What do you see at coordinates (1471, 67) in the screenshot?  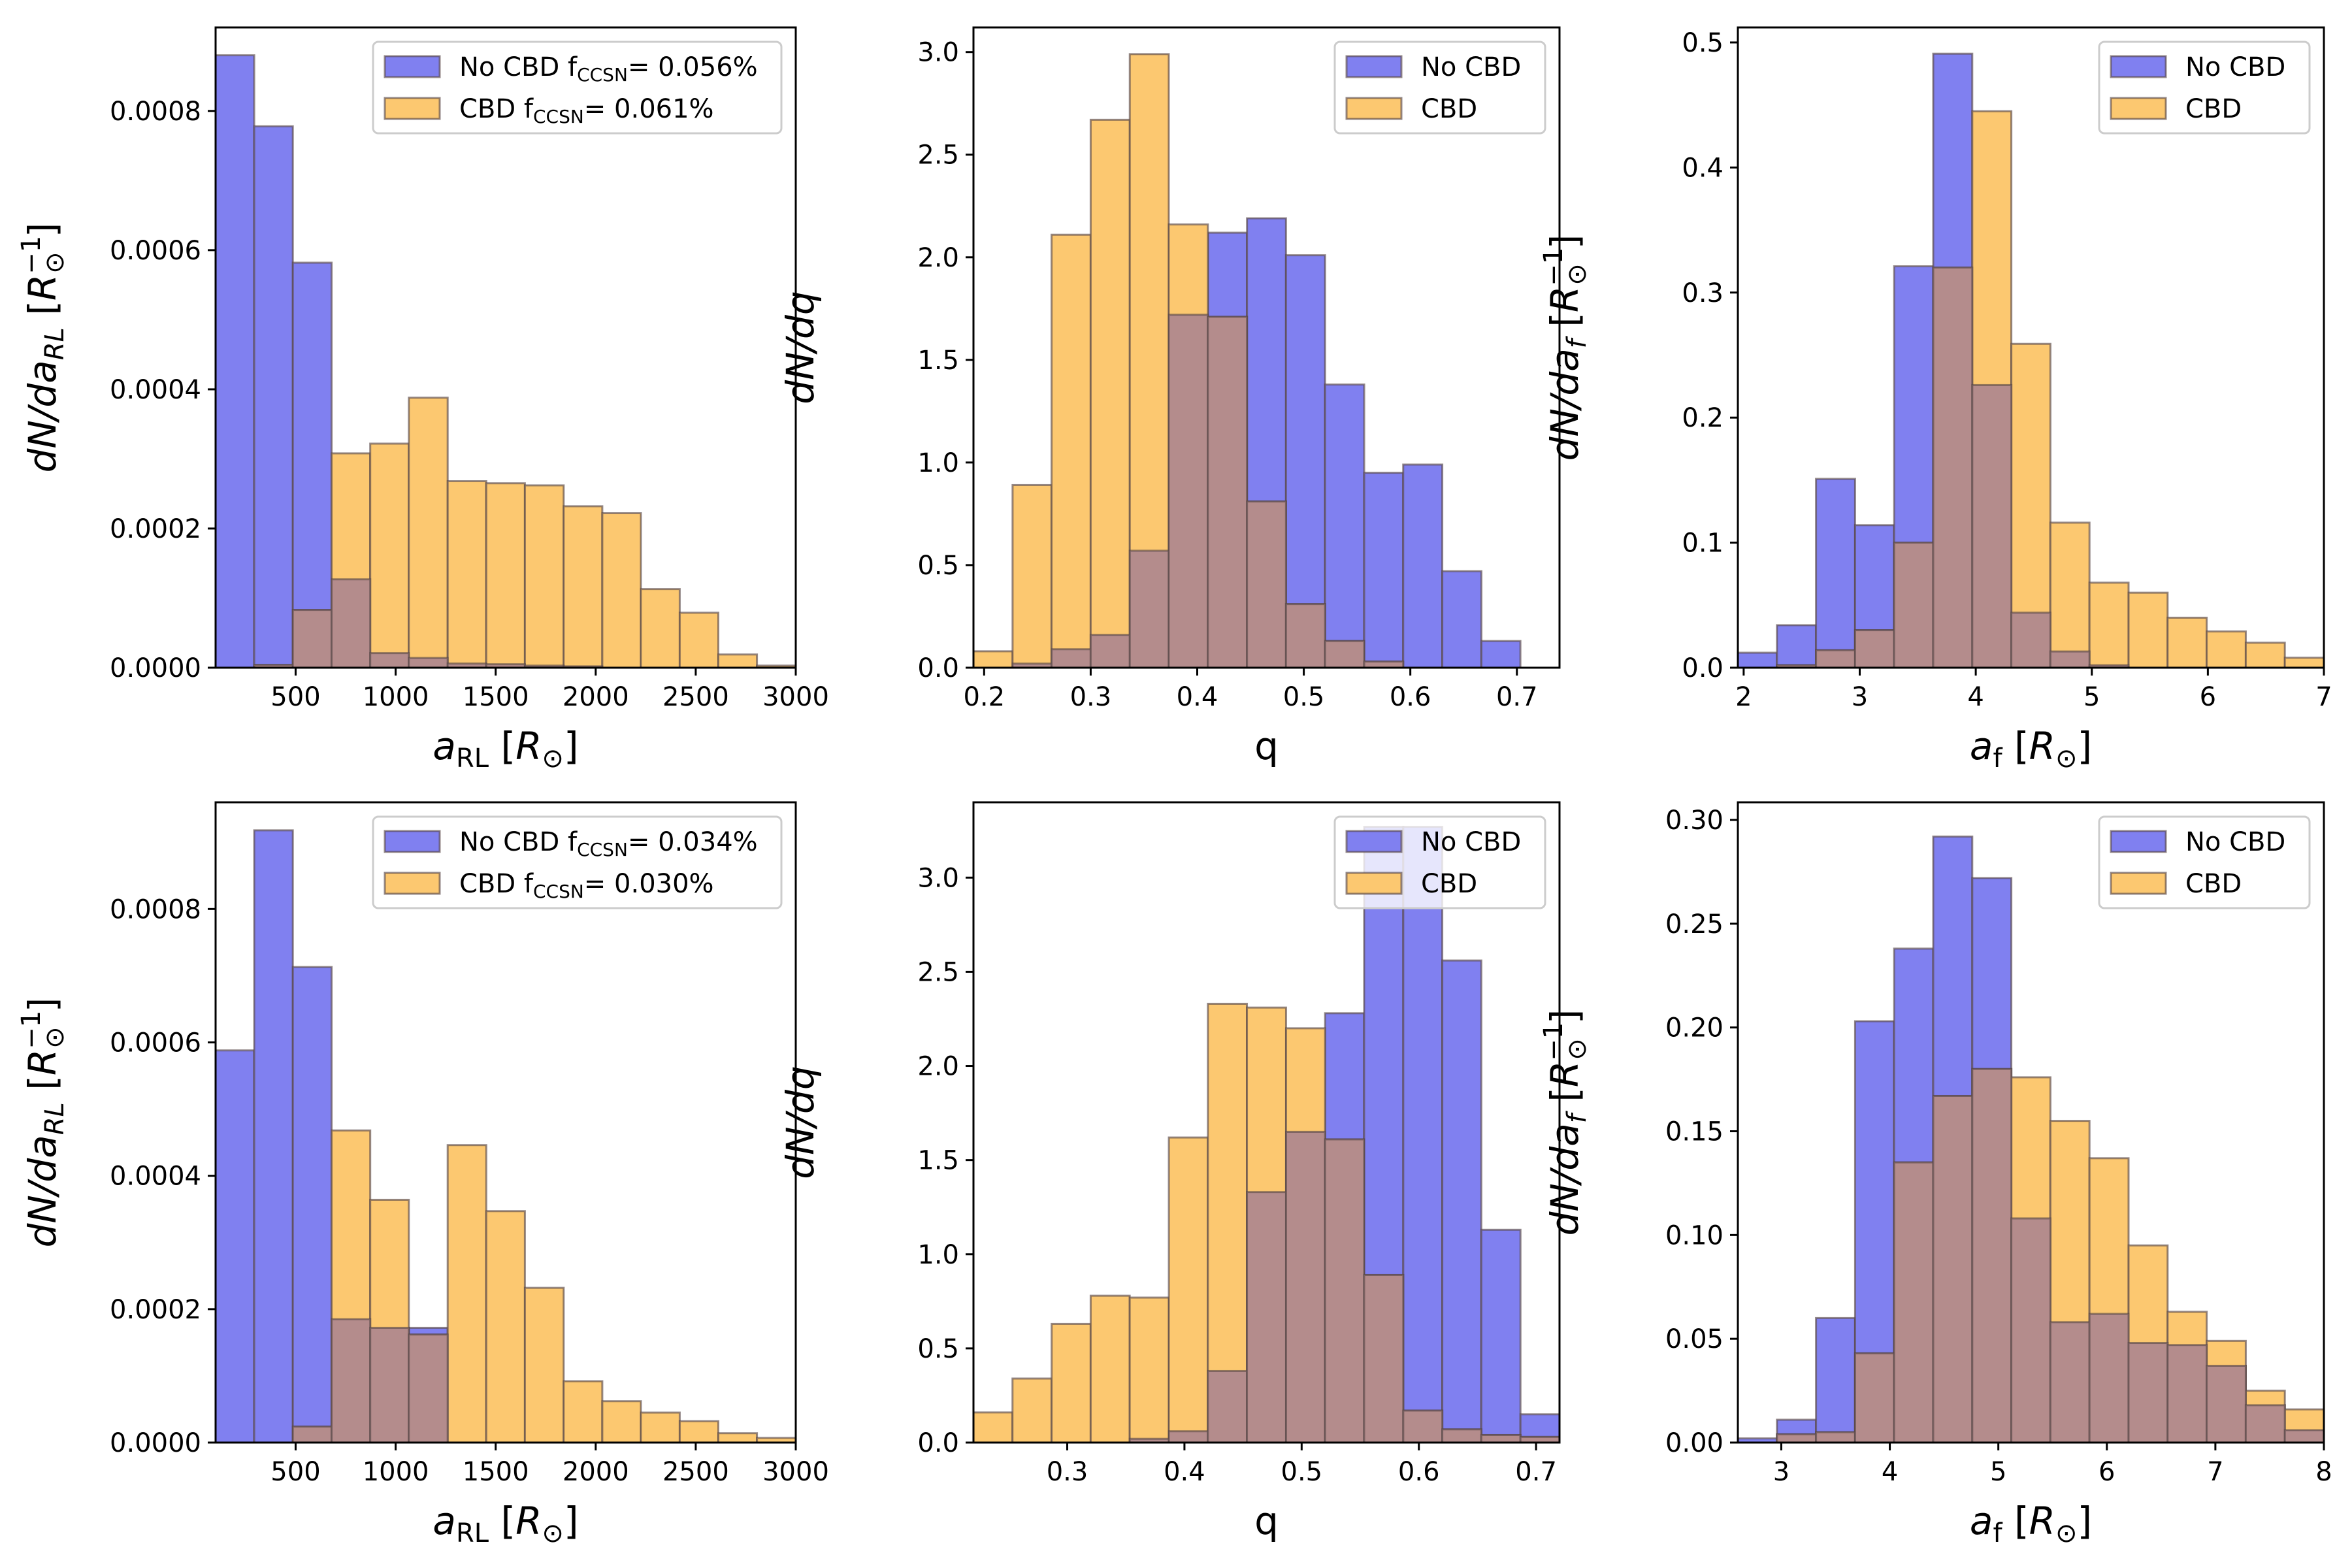 I see `legend-label: No CBD` at bounding box center [1471, 67].